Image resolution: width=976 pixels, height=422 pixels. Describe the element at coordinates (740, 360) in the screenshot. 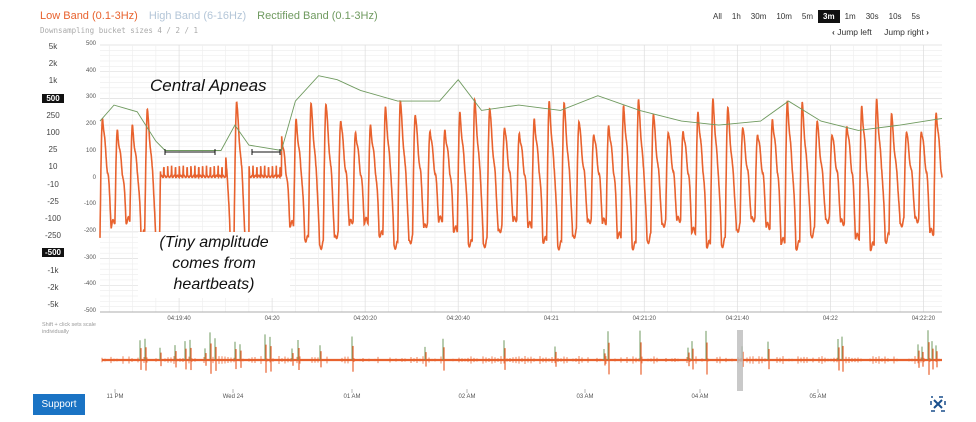

I see `navigator-selection-window` at that location.